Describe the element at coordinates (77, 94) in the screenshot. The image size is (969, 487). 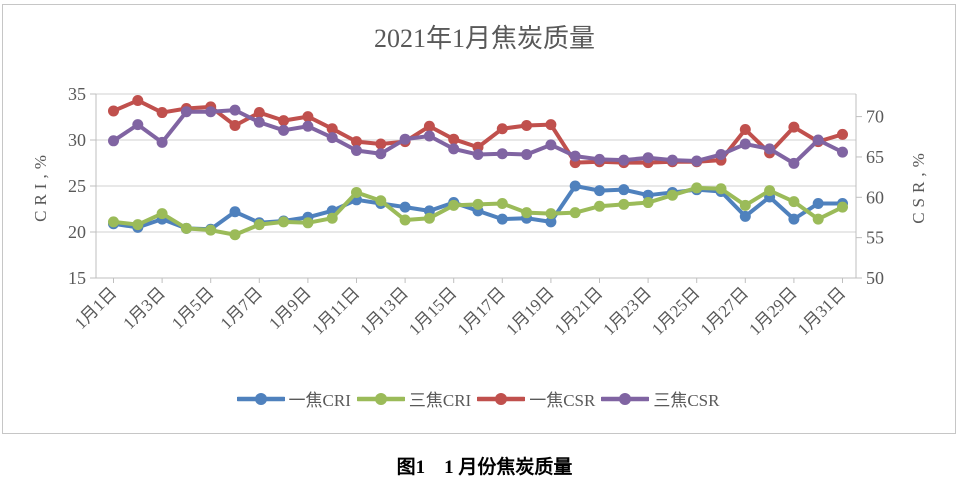
I see `svg-text: 35` at that location.